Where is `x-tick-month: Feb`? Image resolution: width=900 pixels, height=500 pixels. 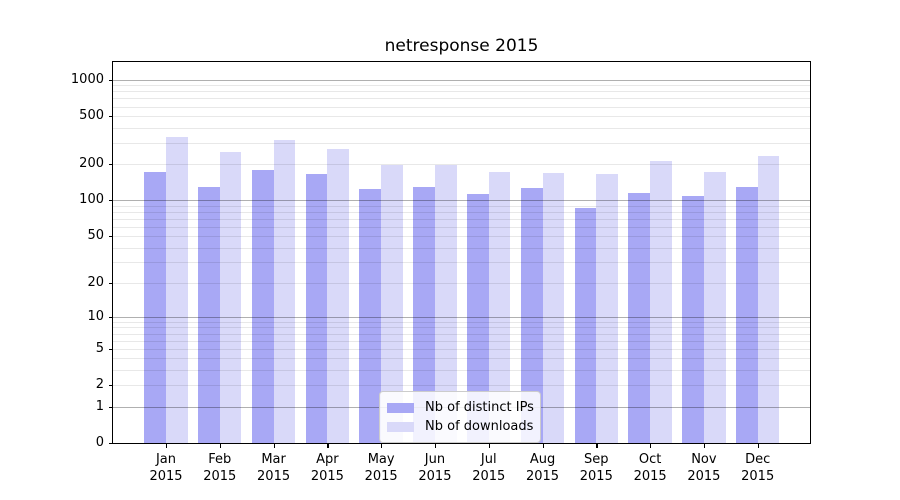
x-tick-month: Feb is located at coordinates (220, 459).